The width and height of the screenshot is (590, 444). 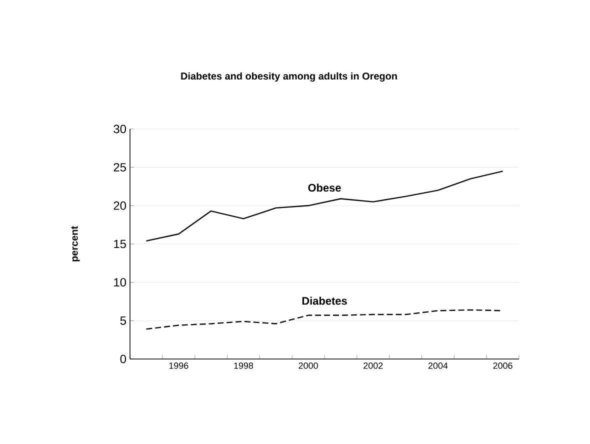 I want to click on x-tick-label: 2004, so click(x=438, y=365).